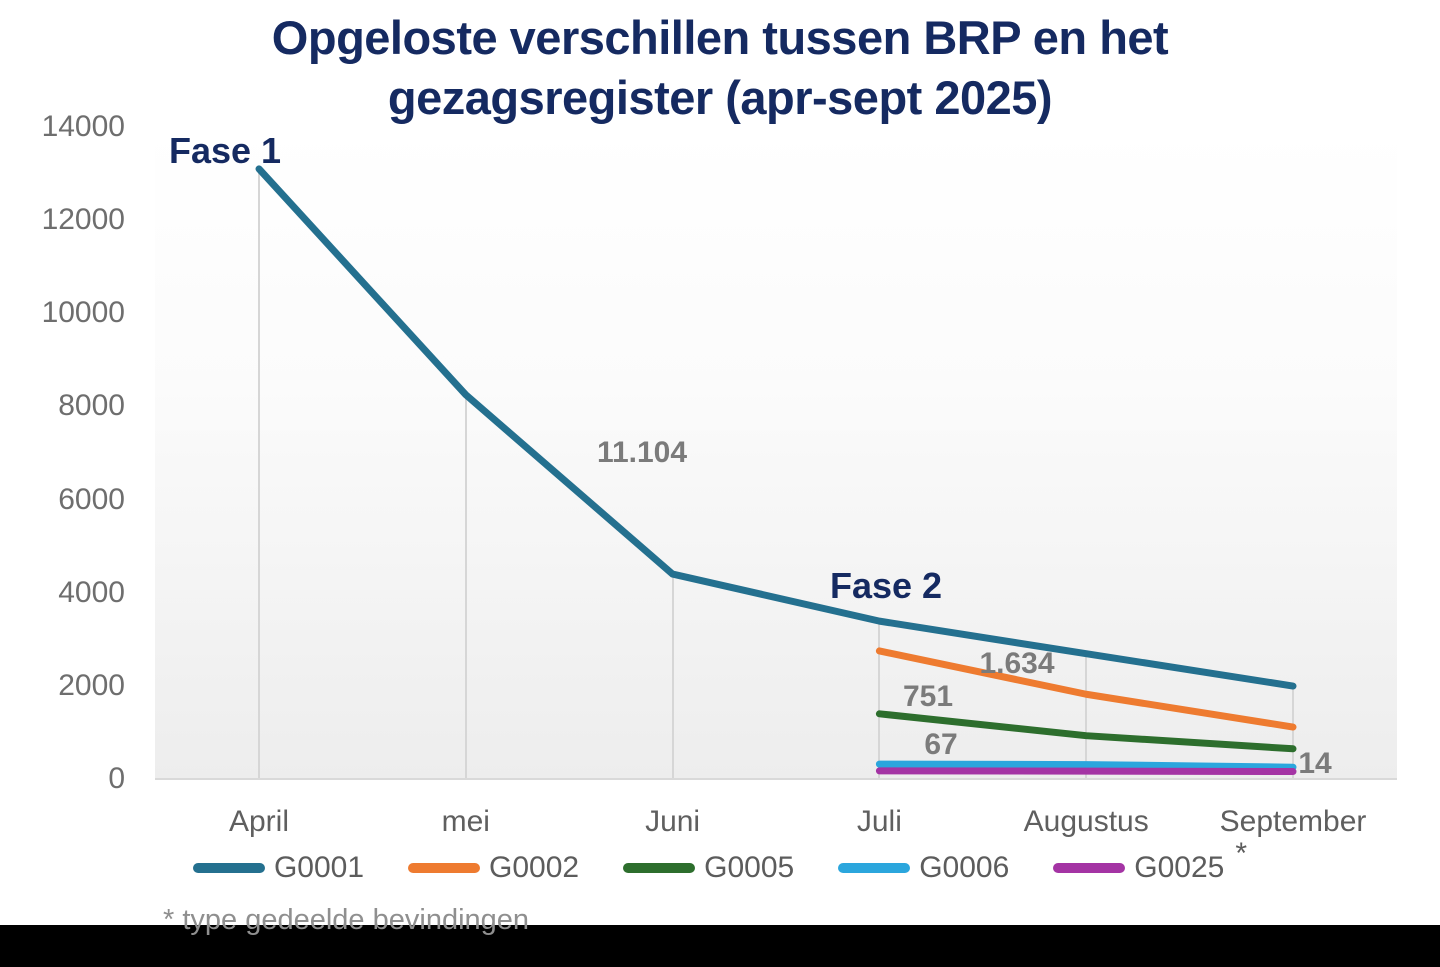  What do you see at coordinates (1315, 763) in the screenshot?
I see `data-point-label: 14` at bounding box center [1315, 763].